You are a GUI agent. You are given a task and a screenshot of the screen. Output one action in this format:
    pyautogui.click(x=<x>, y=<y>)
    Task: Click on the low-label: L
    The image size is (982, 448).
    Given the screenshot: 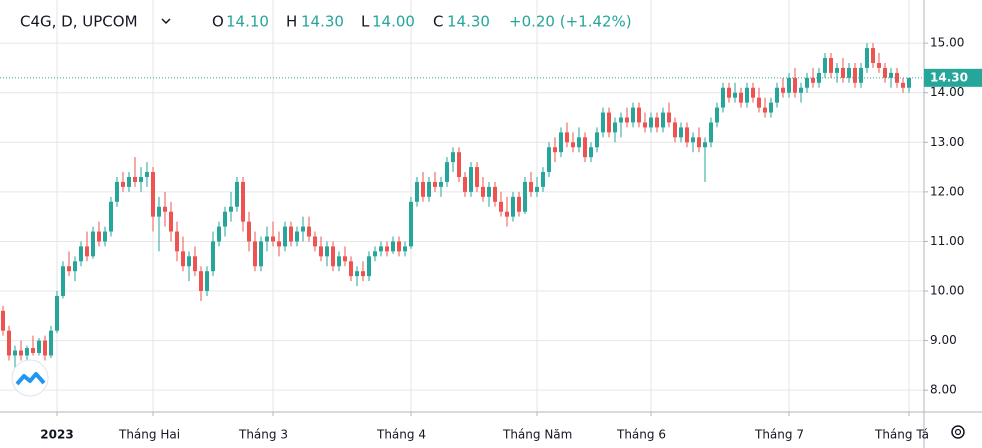 What is the action you would take?
    pyautogui.click(x=365, y=22)
    